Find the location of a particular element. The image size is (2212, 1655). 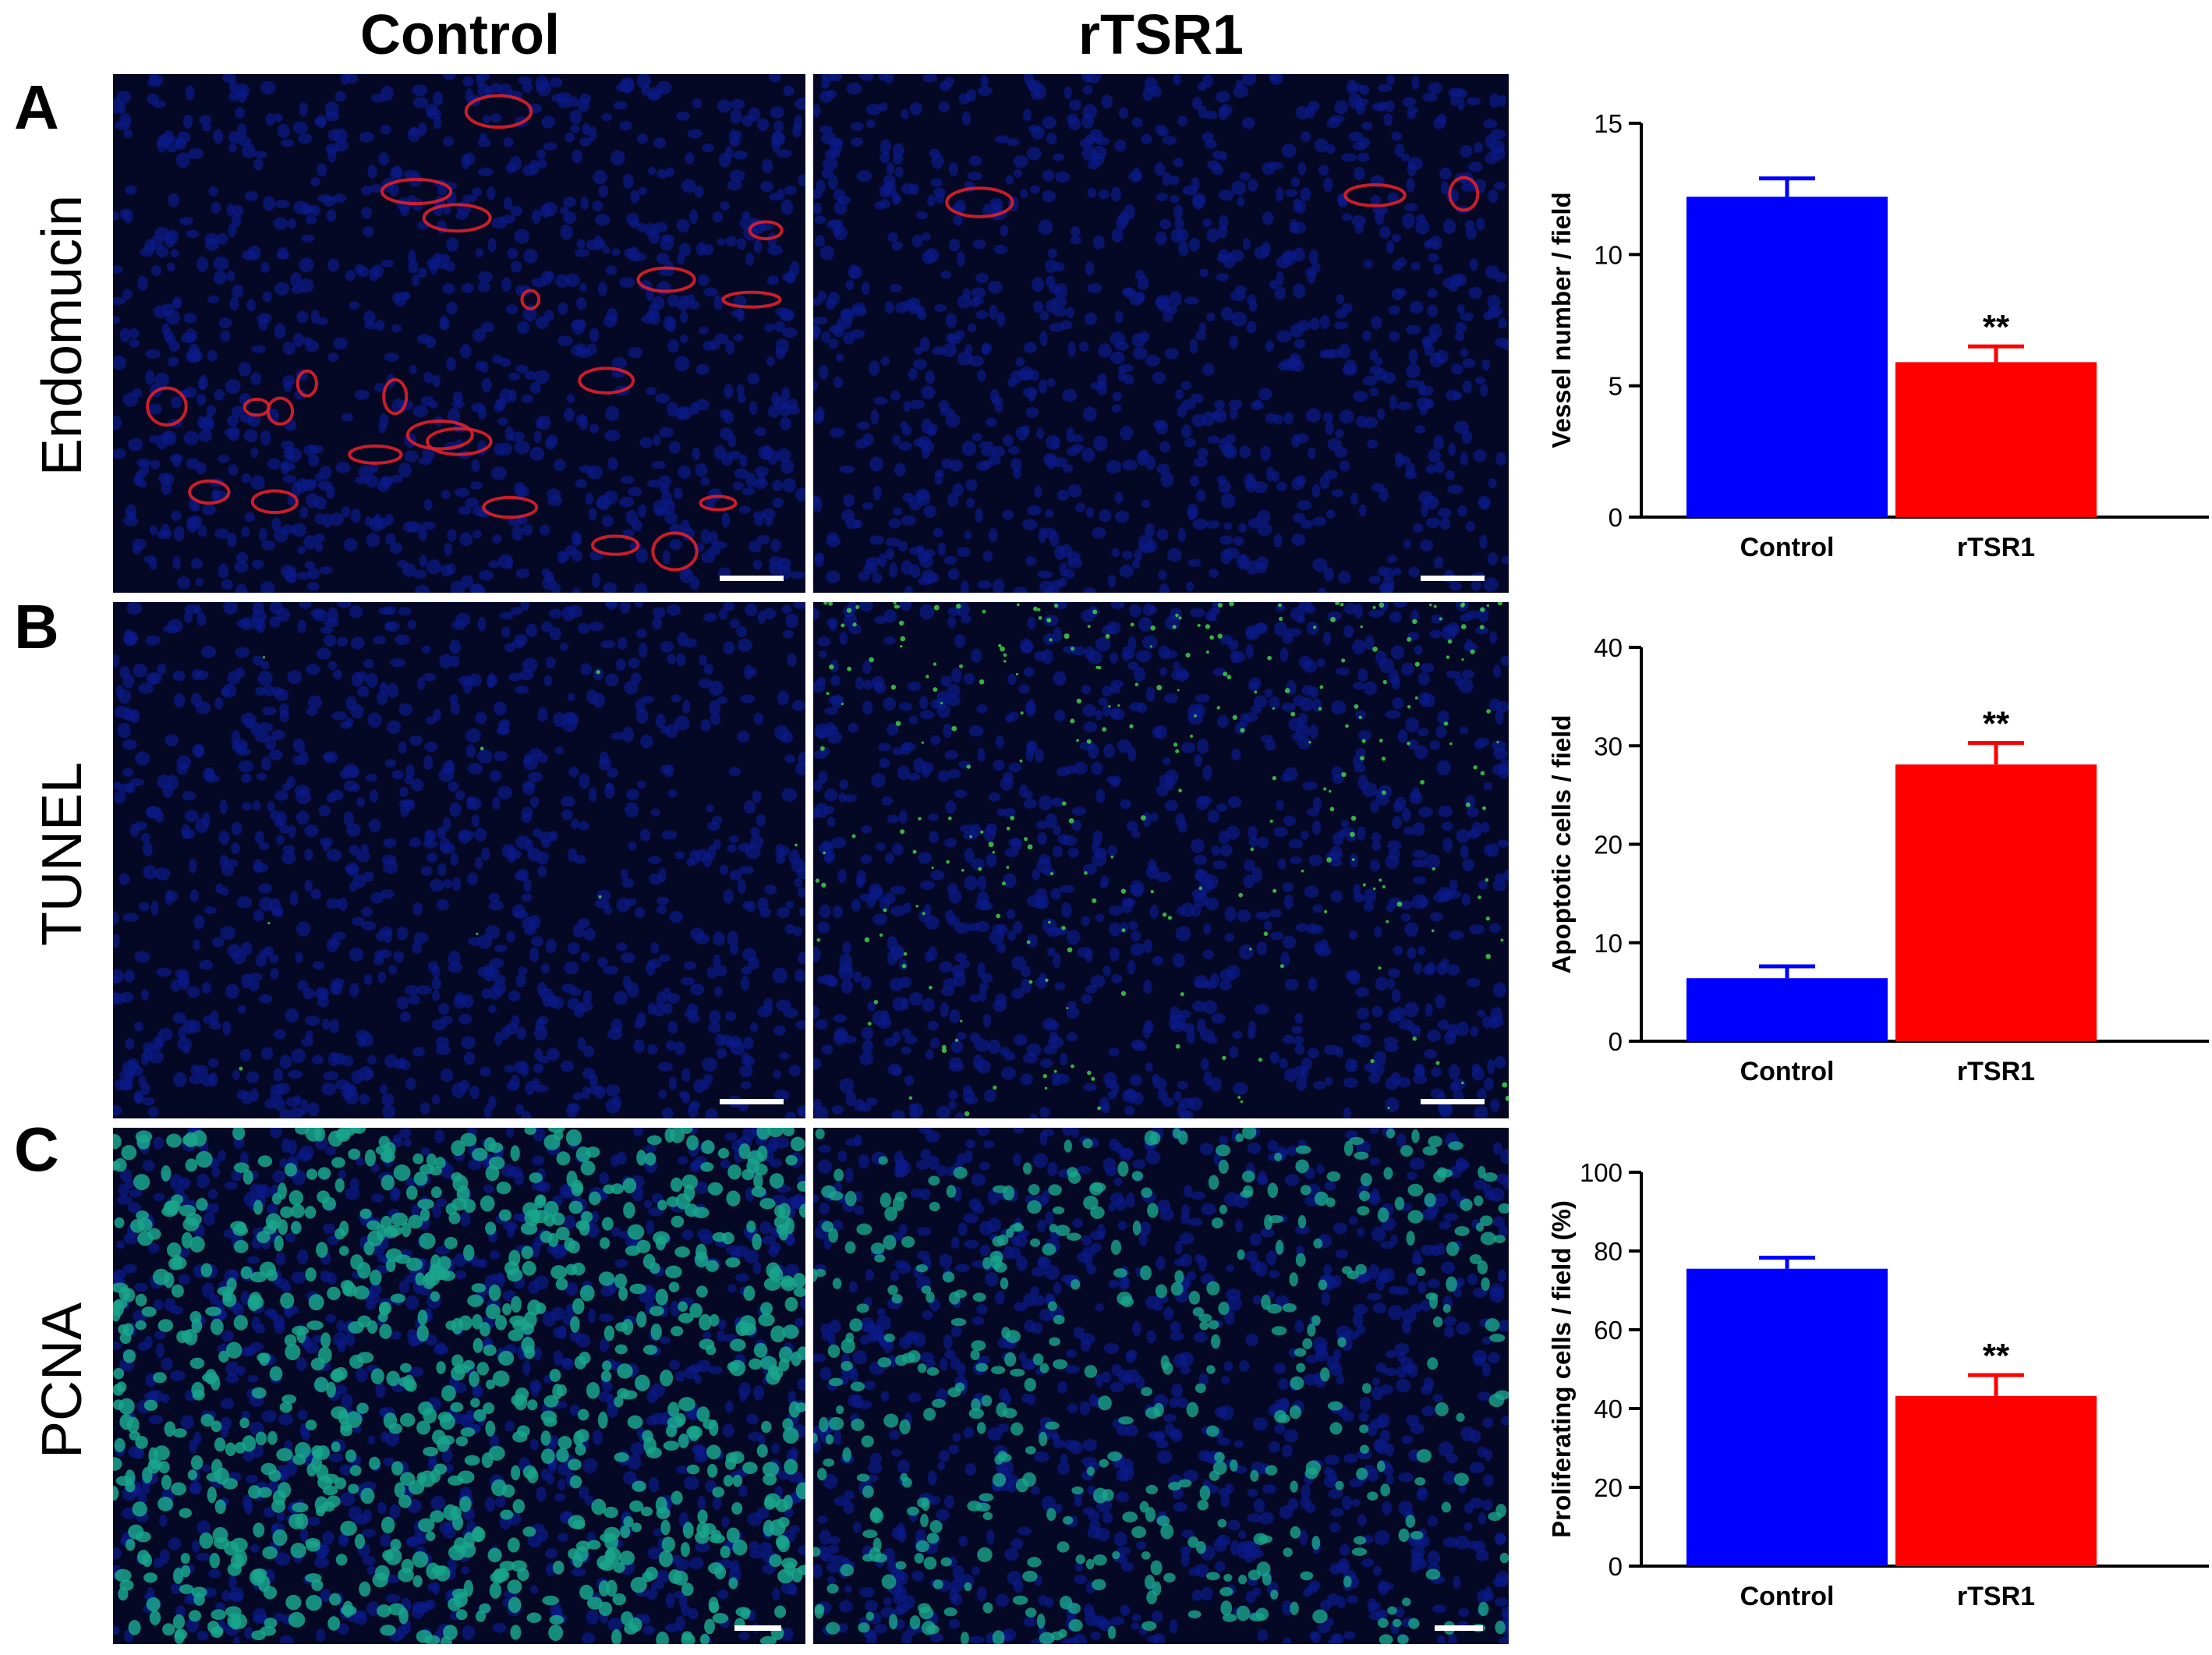

panel-letter-c: C is located at coordinates (37, 1149).